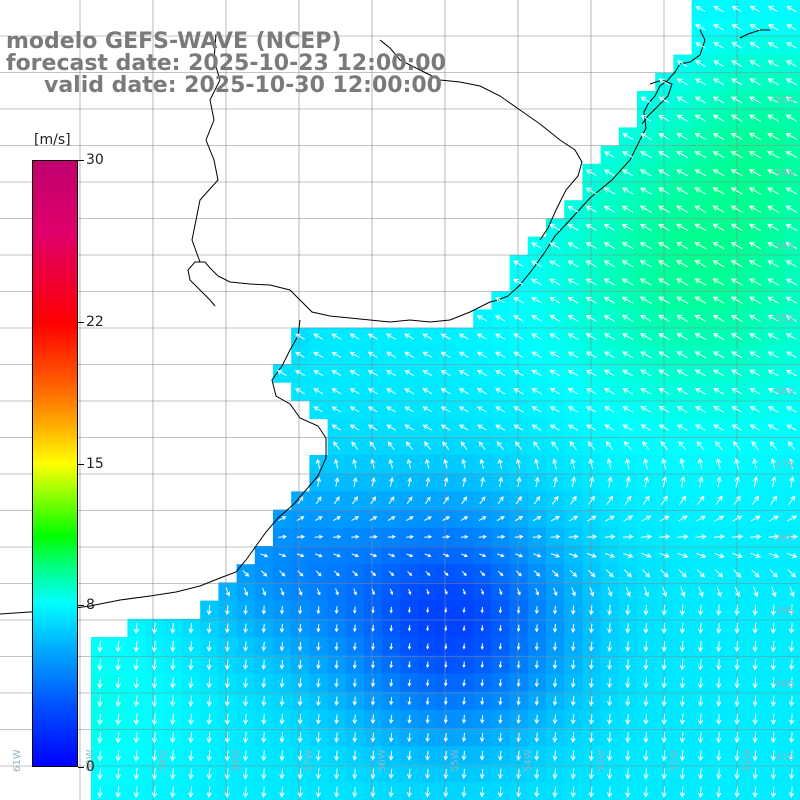 The width and height of the screenshot is (800, 800). Describe the element at coordinates (206, 148) in the screenshot. I see `river-uruguay` at that location.